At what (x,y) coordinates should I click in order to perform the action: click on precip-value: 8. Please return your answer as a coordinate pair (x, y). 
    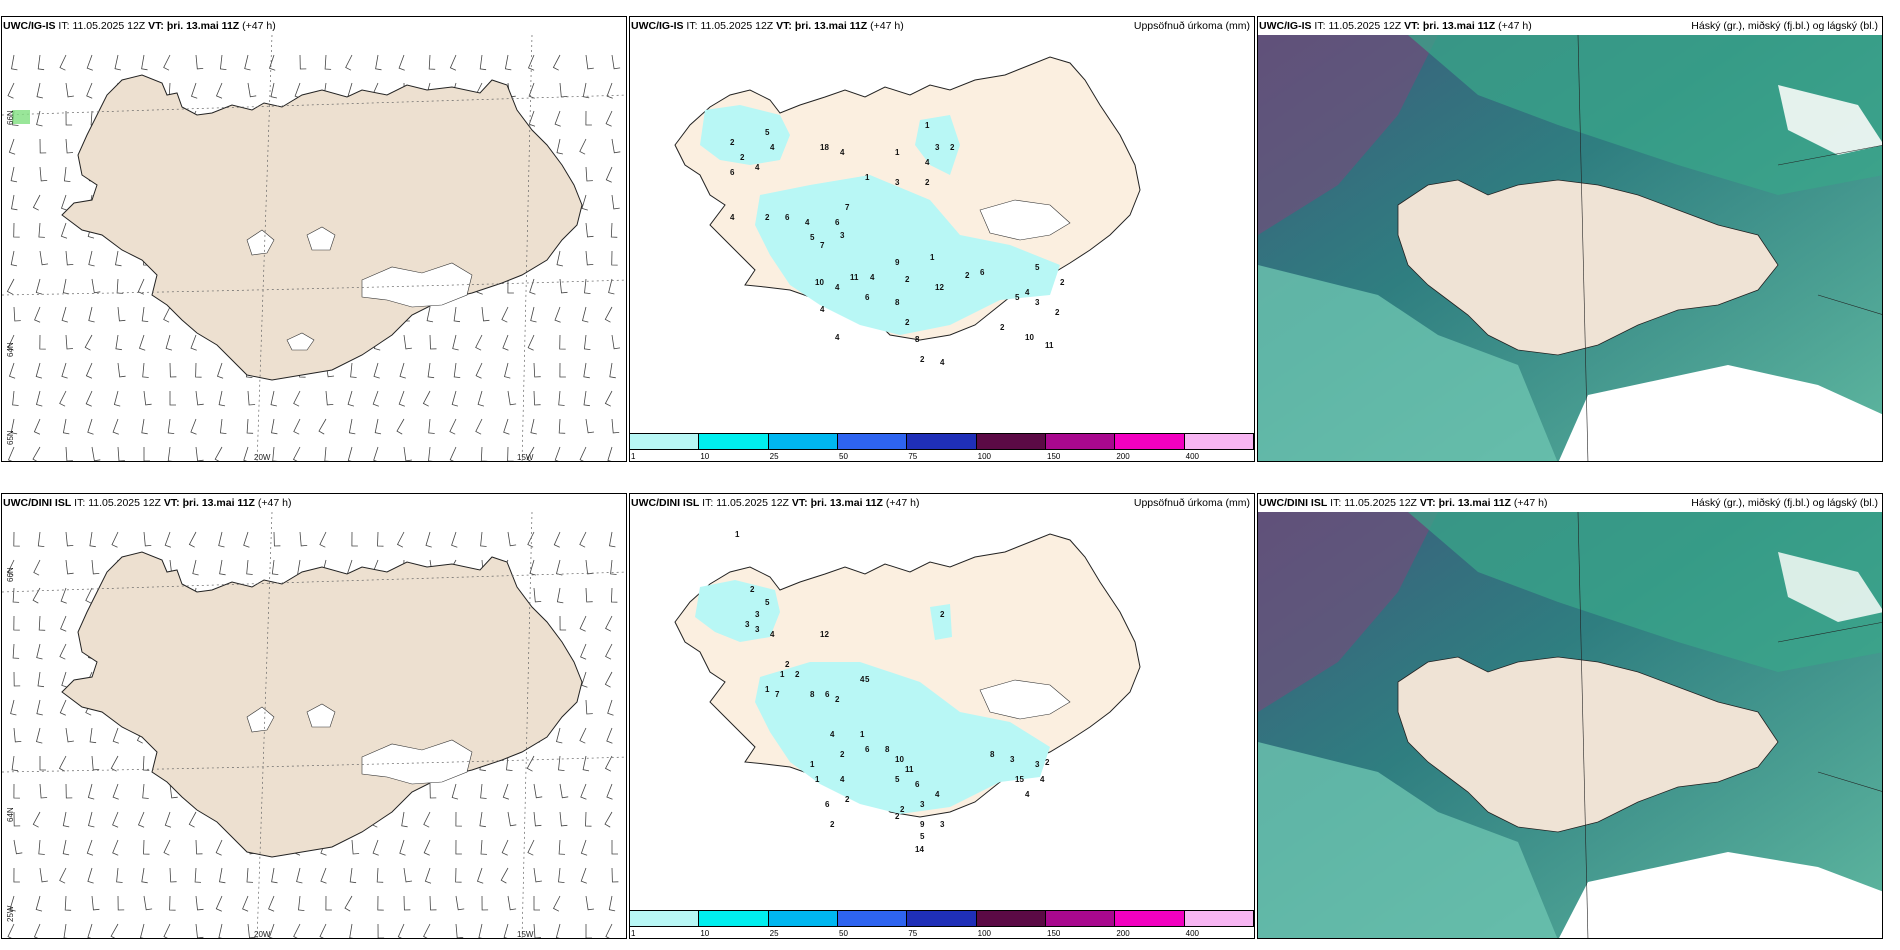
    Looking at the image, I should click on (917, 339).